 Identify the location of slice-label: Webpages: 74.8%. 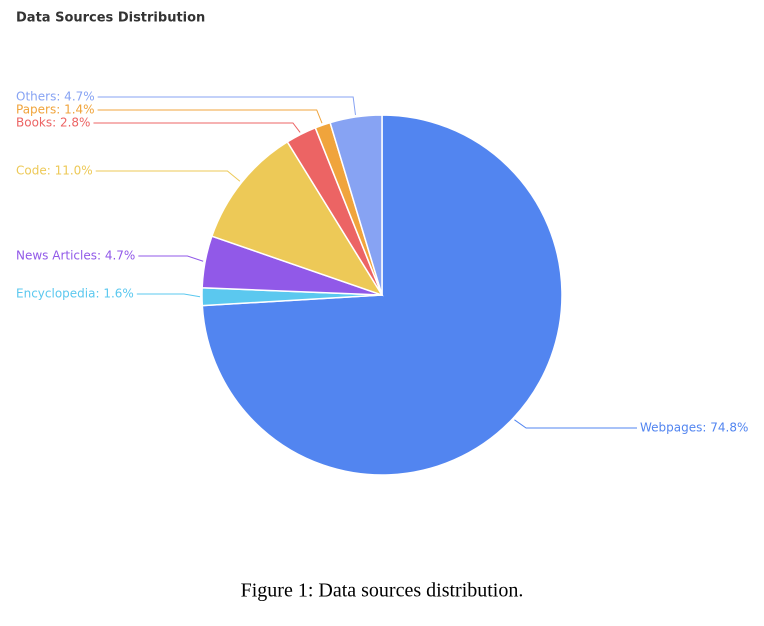
(694, 428).